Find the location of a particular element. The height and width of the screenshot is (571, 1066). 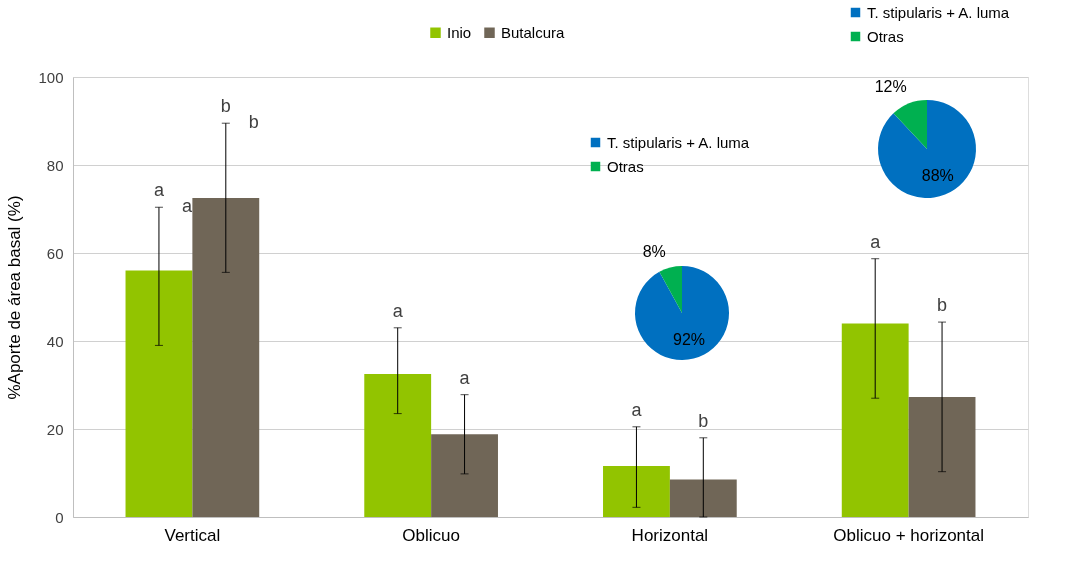

x-tick-label: Horizontal is located at coordinates (670, 535).